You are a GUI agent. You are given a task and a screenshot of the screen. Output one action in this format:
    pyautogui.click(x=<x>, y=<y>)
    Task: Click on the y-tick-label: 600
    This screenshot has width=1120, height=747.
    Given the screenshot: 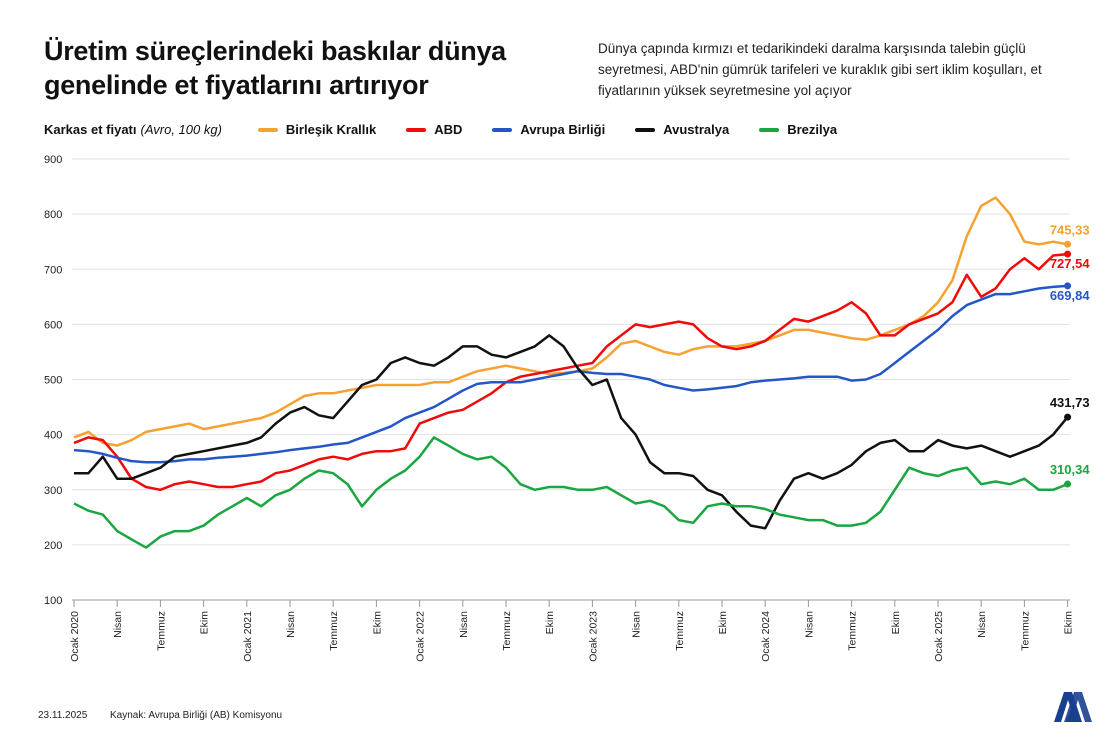 What is the action you would take?
    pyautogui.click(x=53, y=325)
    